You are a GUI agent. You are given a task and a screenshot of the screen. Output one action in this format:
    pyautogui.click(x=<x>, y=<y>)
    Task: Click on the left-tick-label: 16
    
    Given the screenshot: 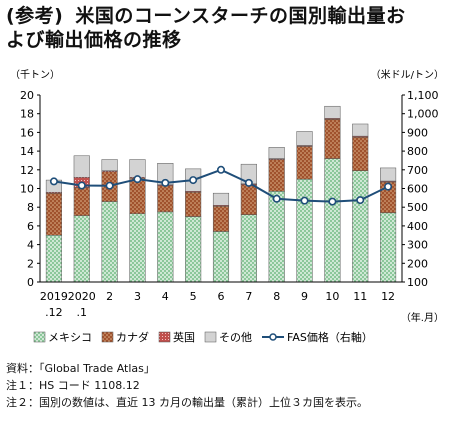 What is the action you would take?
    pyautogui.click(x=27, y=132)
    